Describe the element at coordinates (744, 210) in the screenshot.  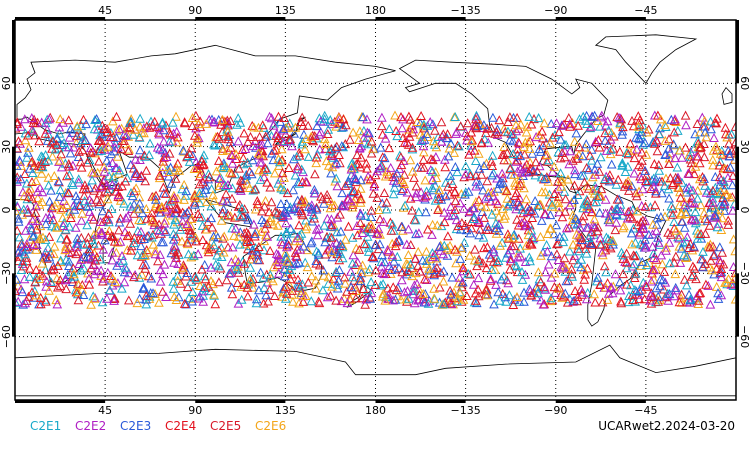
I see `right-tick-label: 0` at that location.